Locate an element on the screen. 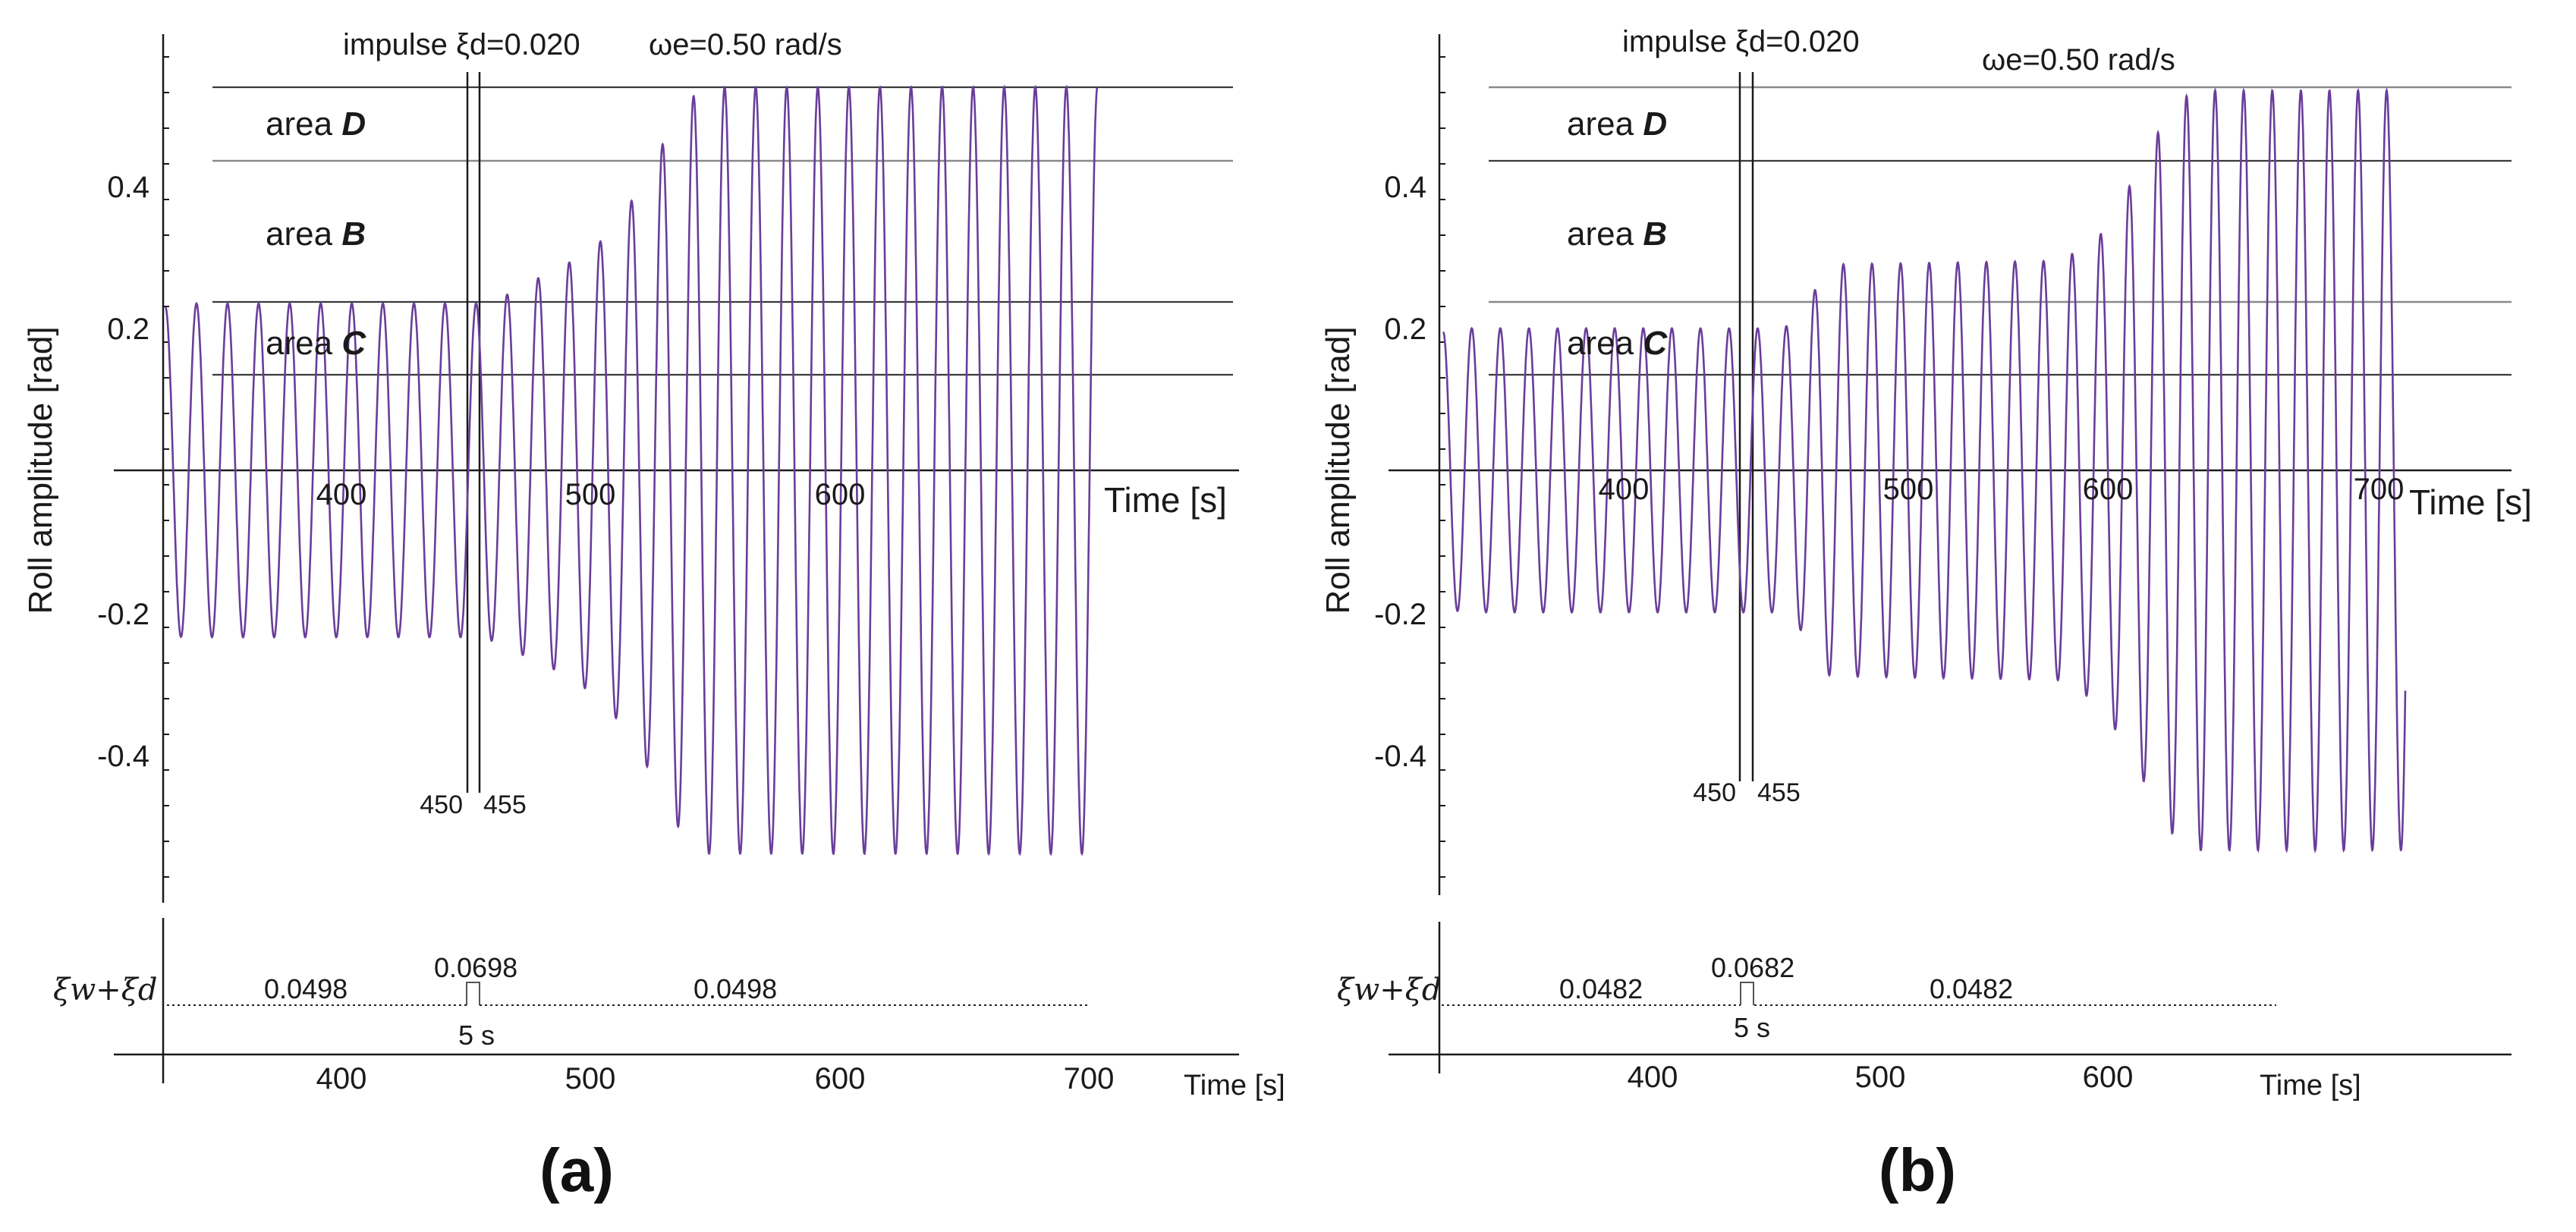 The image size is (2576, 1232). panel-a-y-tick-0.4: 0.4 is located at coordinates (128, 187).